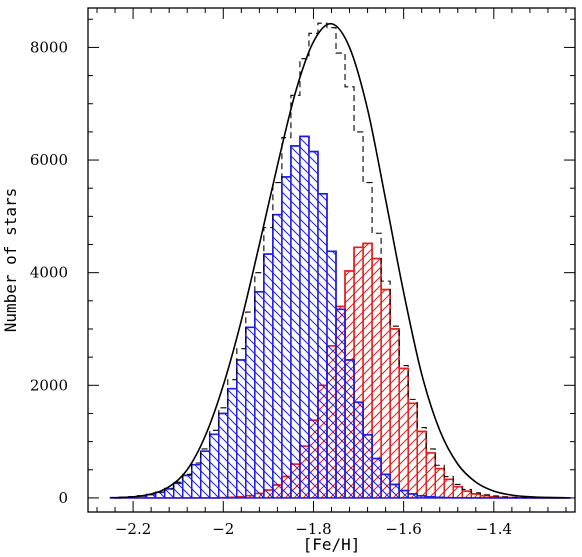 The image size is (582, 557). What do you see at coordinates (403, 529) in the screenshot?
I see `x-tick-label: −1.6` at bounding box center [403, 529].